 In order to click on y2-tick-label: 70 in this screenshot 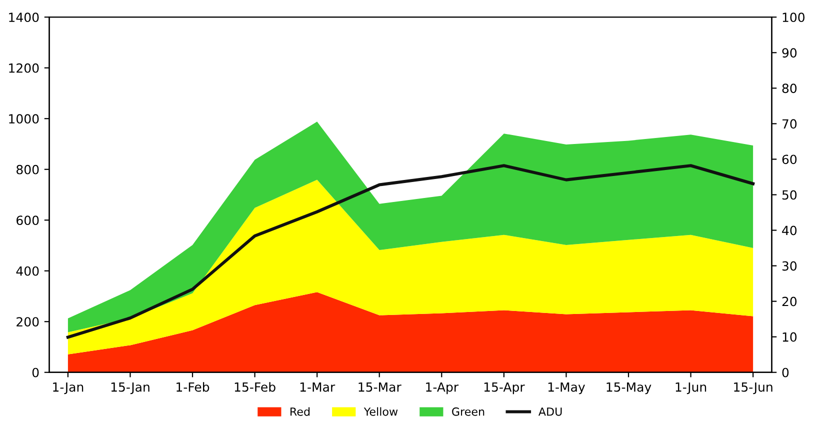, I will do `click(789, 124)`.